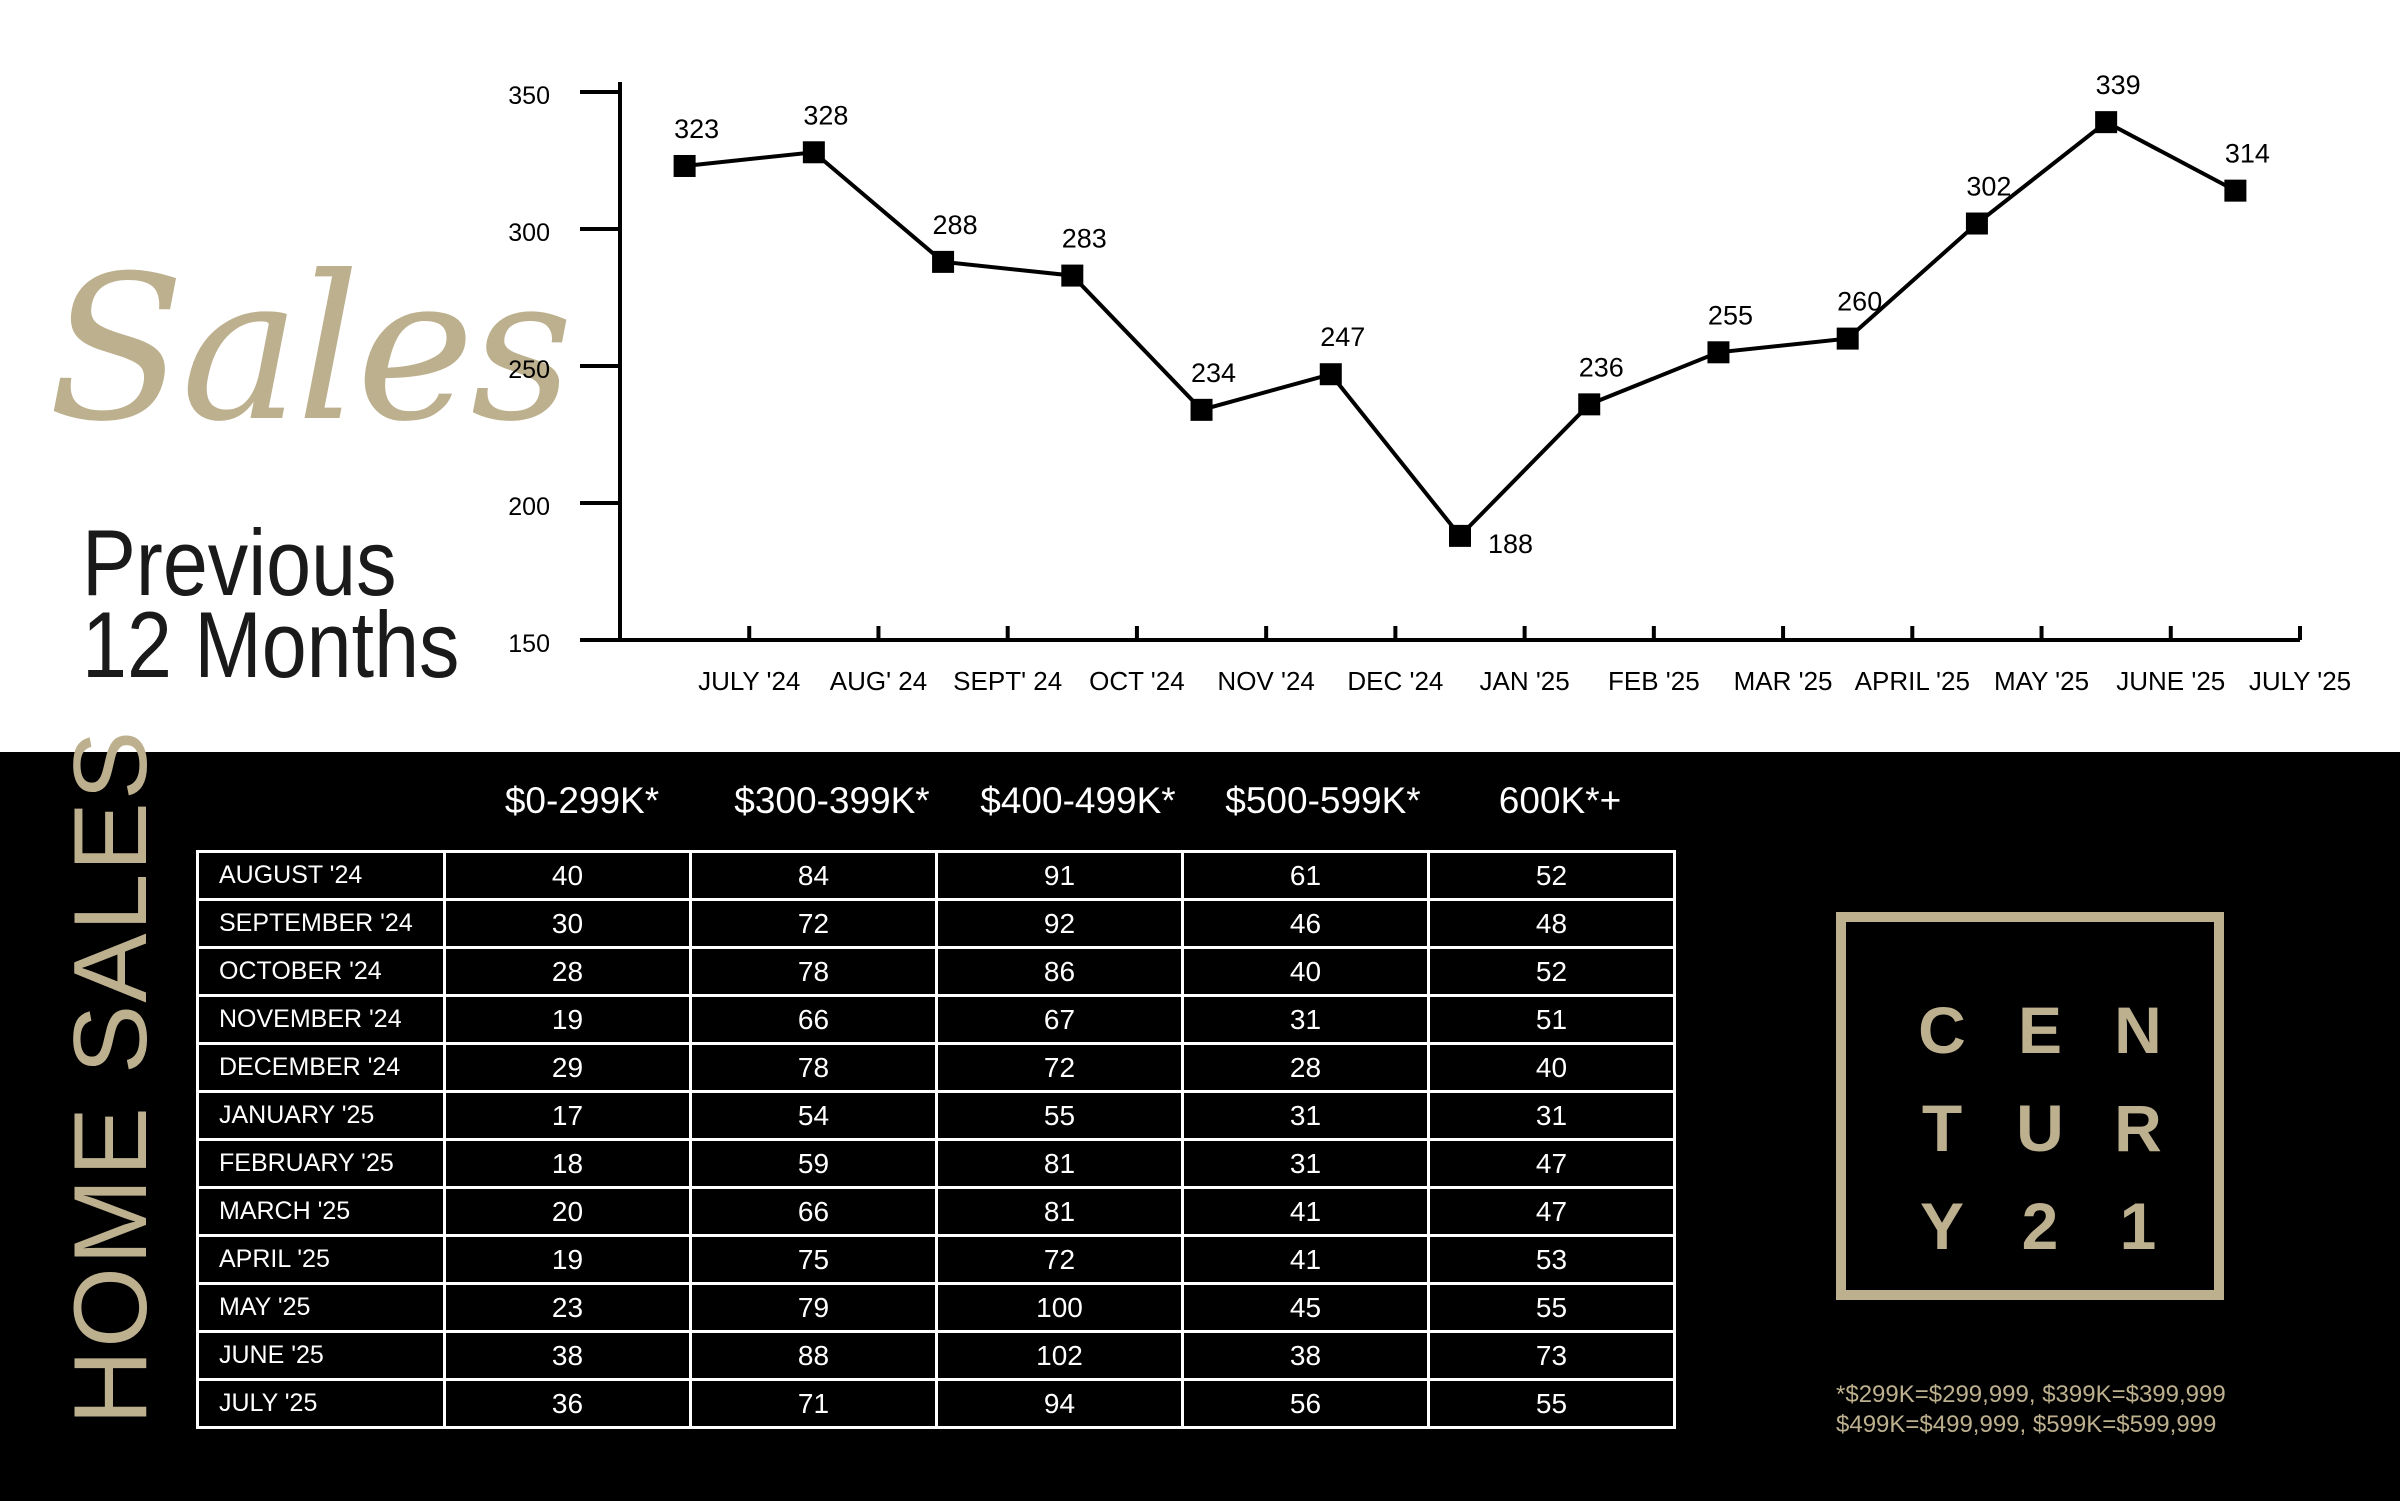  What do you see at coordinates (1305, 923) in the screenshot?
I see `table-cell: 46` at bounding box center [1305, 923].